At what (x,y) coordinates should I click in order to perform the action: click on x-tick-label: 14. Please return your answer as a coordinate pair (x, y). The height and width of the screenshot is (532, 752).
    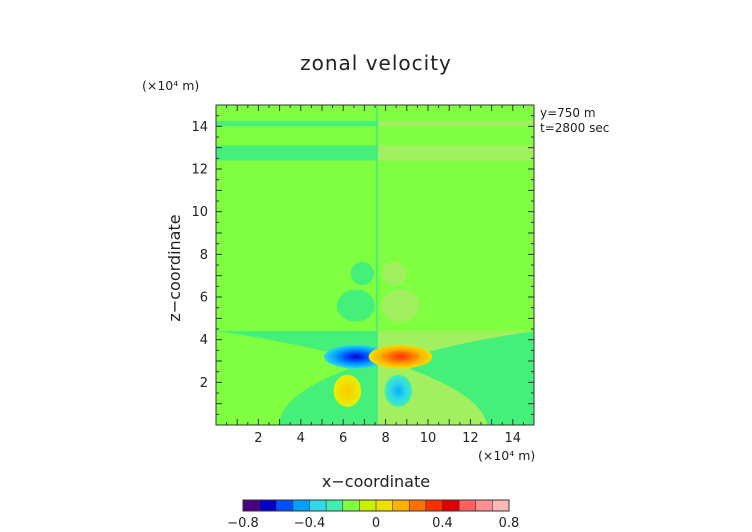
    Looking at the image, I should click on (513, 438).